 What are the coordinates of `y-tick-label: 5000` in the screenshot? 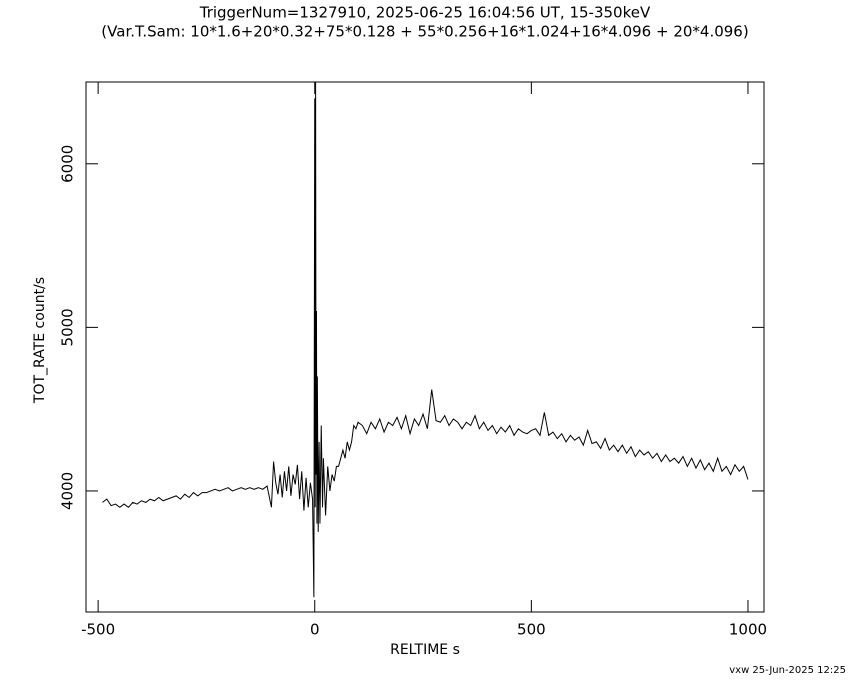 It's located at (68, 327).